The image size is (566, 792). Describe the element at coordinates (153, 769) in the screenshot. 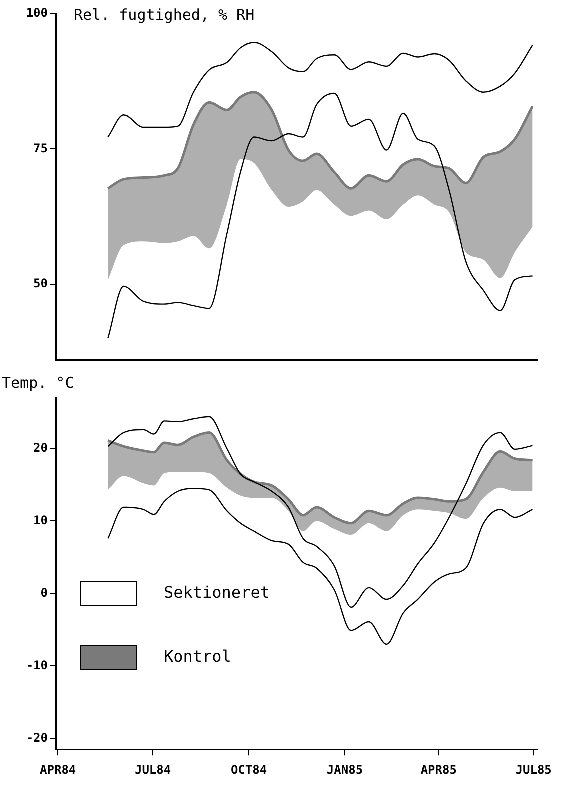

I see `x-tick-label: JUL84` at that location.